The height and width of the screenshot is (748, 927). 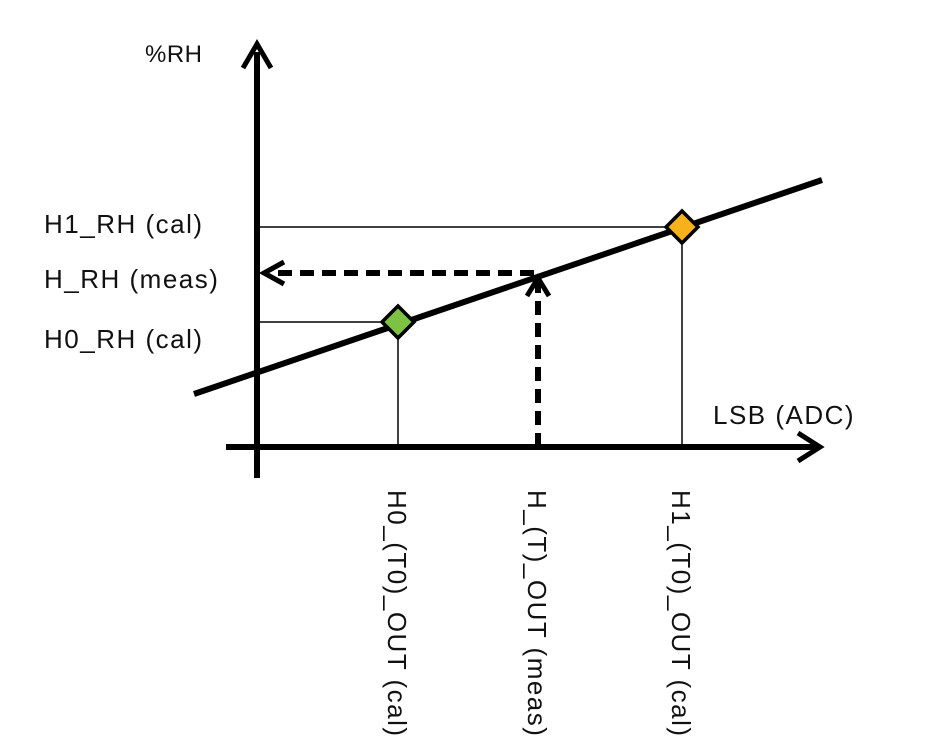 I want to click on x-label-h1-out: H1_(T0)_OUT (cal), so click(x=681, y=614).